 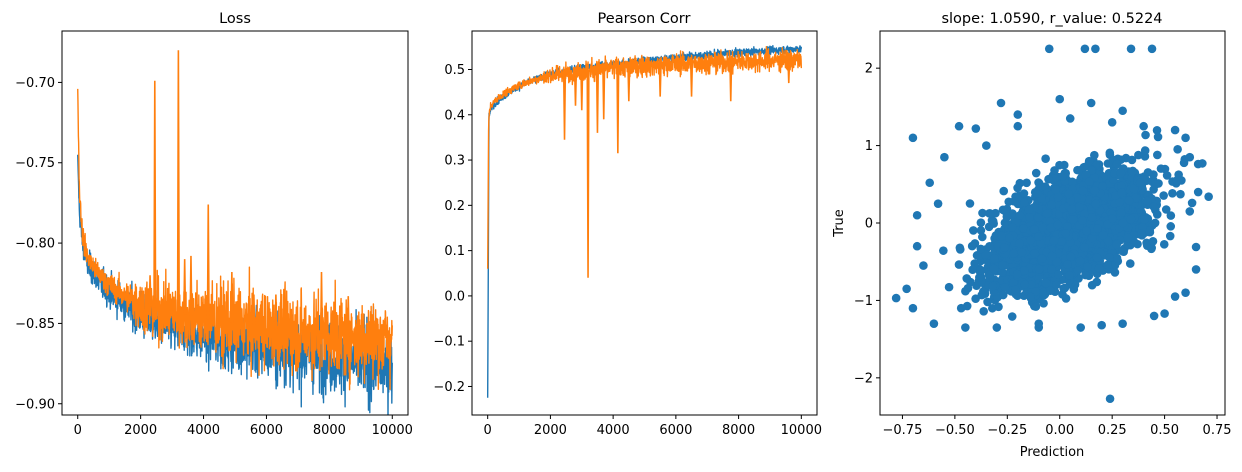 What do you see at coordinates (454, 296) in the screenshot?
I see `pearson-corr-chart-ytick-label-2: 0.0` at bounding box center [454, 296].